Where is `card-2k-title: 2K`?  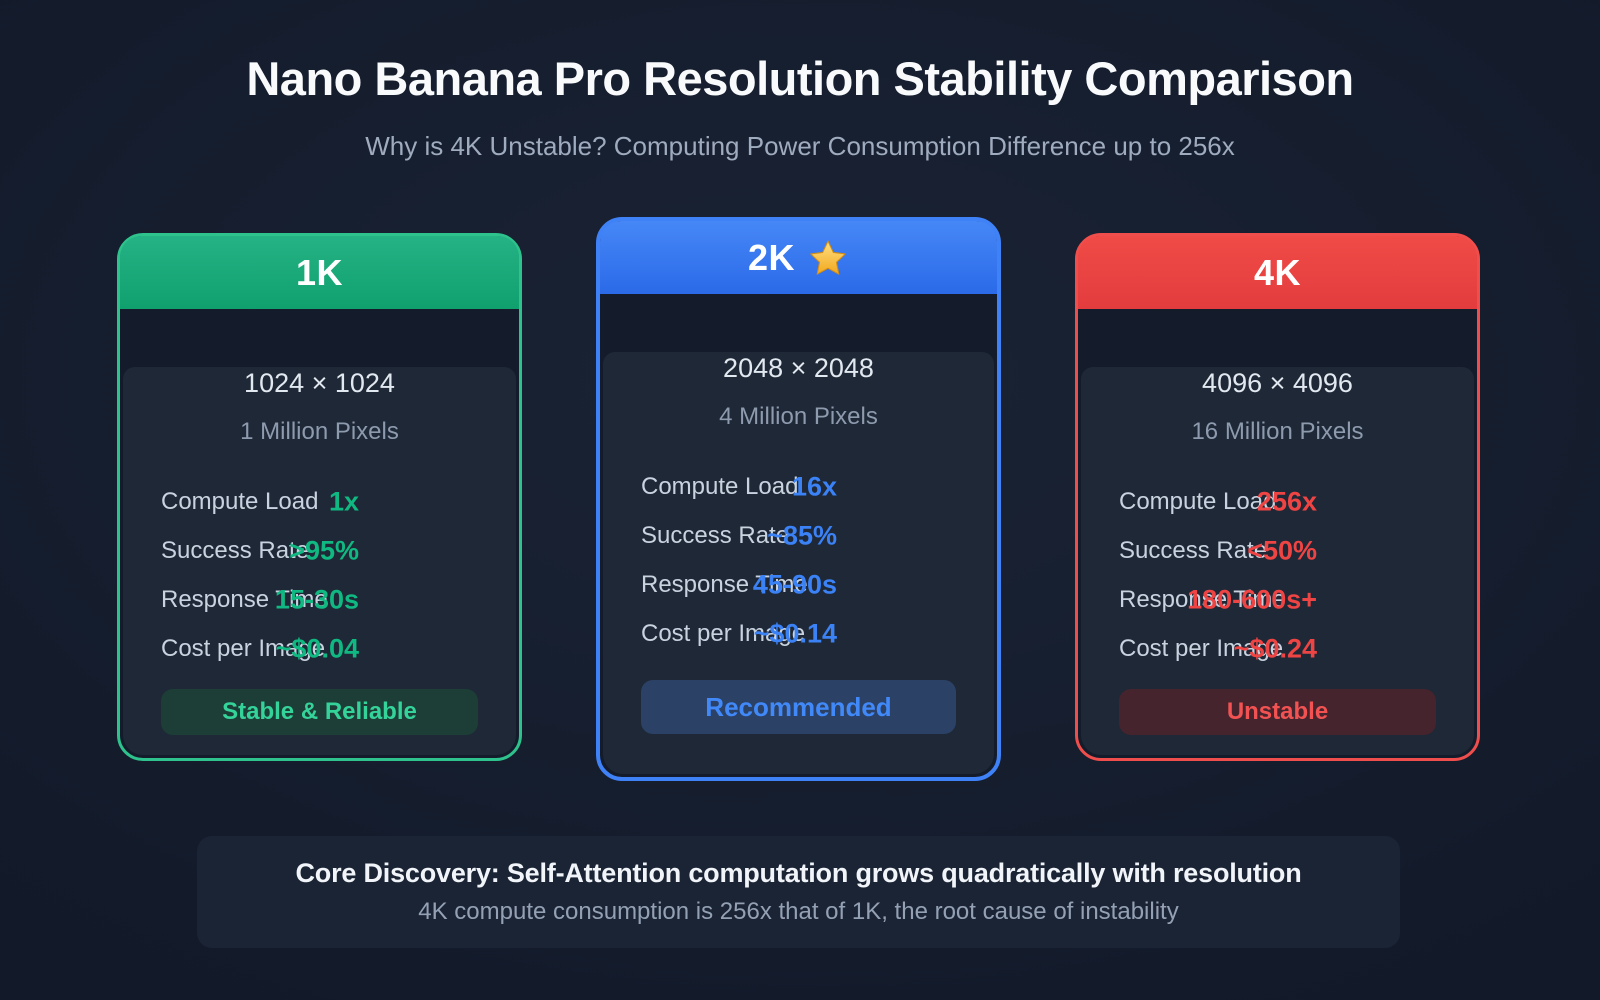
card-2k-title: 2K is located at coordinates (771, 257).